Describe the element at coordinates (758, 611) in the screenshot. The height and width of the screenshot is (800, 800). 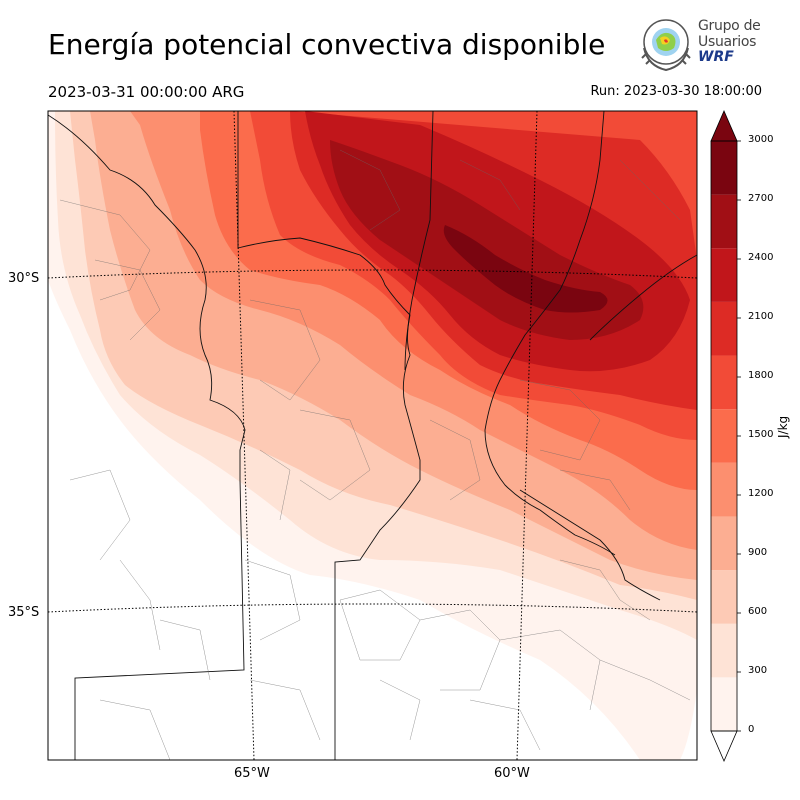
I see `colorbar-tick-label: 600` at that location.